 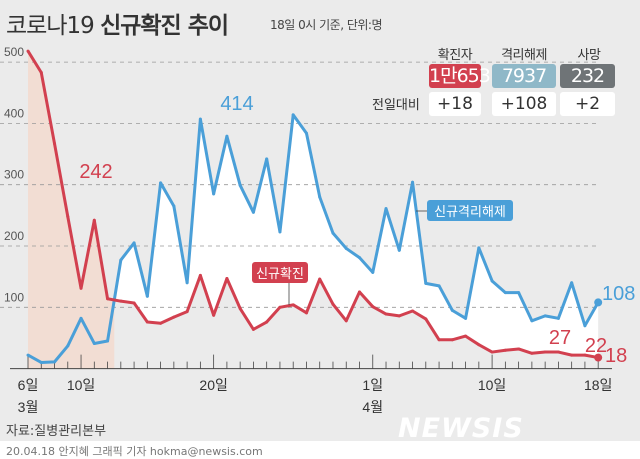 What do you see at coordinates (14, 175) in the screenshot?
I see `y-tick-label: 300` at bounding box center [14, 175].